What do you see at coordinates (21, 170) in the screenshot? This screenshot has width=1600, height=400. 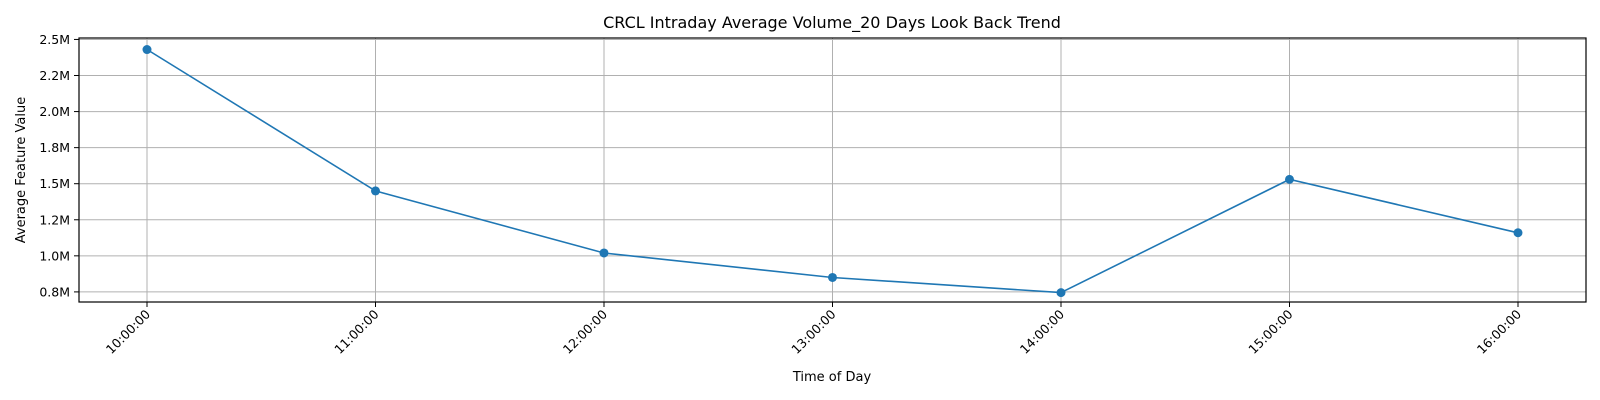 I see `y-axis-label: Average Feature Value` at bounding box center [21, 170].